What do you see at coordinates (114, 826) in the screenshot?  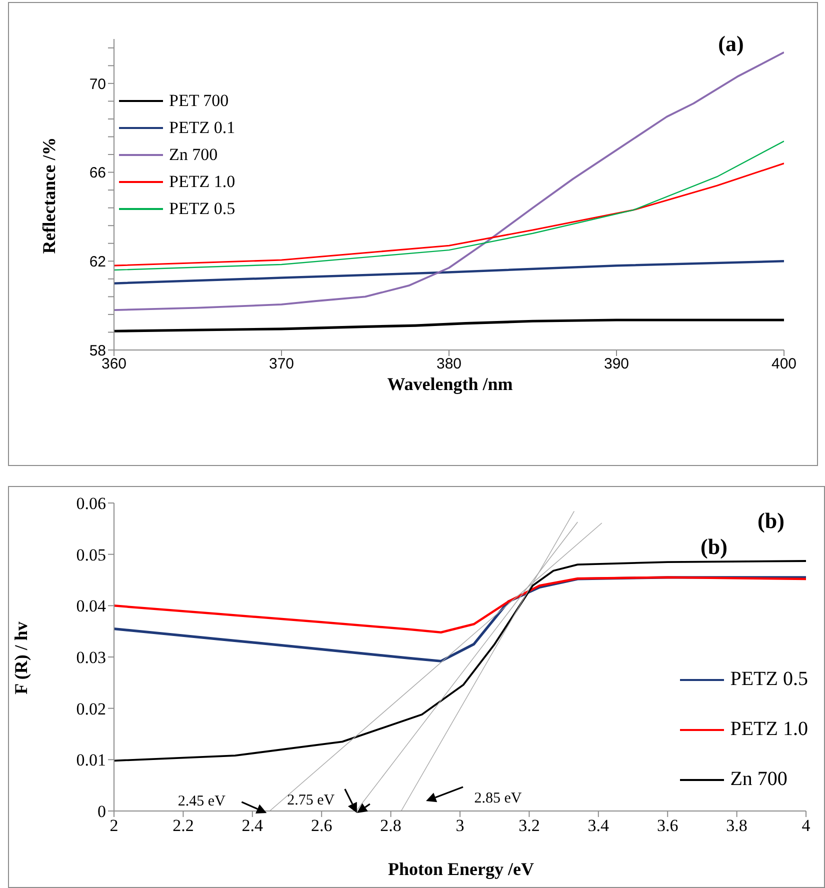 I see `x-tick-label: 2` at bounding box center [114, 826].